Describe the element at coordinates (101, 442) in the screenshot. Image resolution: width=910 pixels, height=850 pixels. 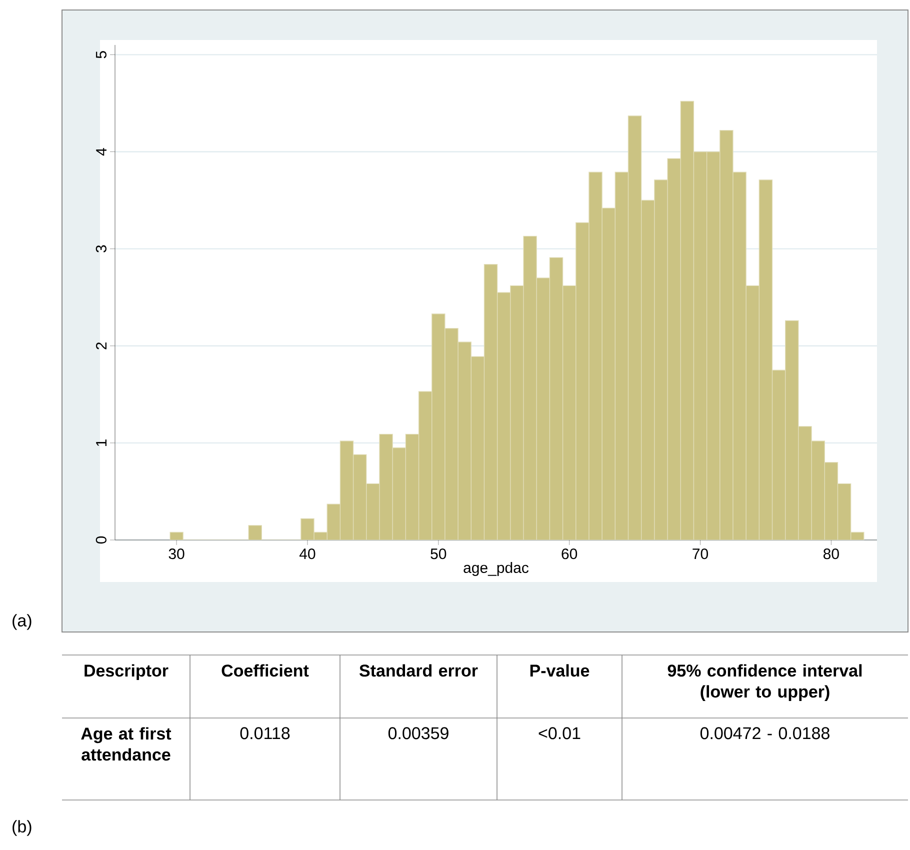
I see `y-tick-label: 1` at that location.